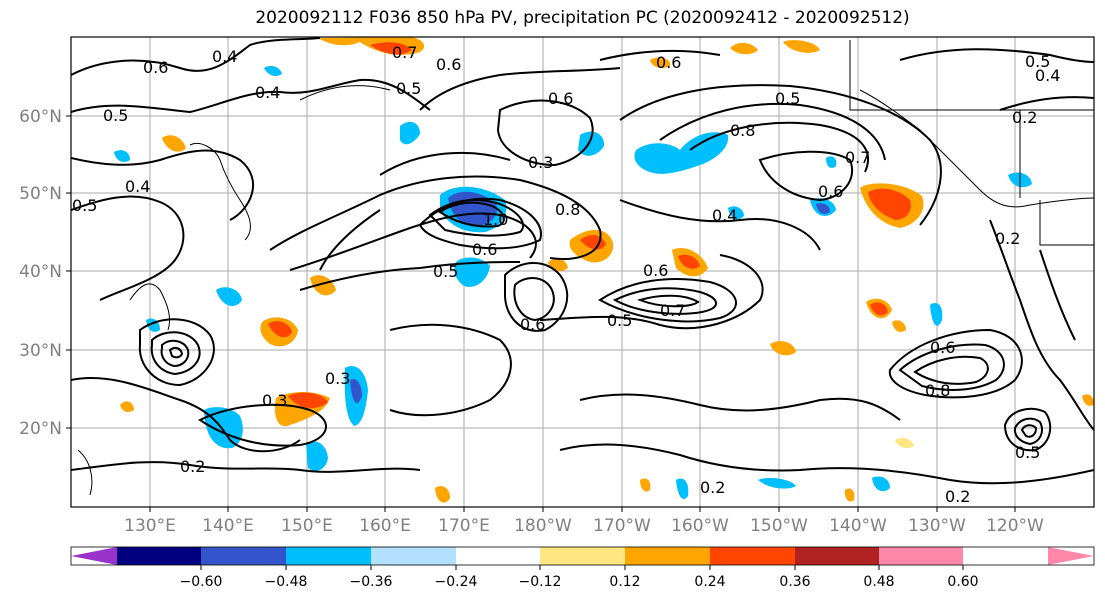 Image resolution: width=1105 pixels, height=601 pixels. Describe the element at coordinates (385, 526) in the screenshot. I see `lon-label: 160°E` at that location.